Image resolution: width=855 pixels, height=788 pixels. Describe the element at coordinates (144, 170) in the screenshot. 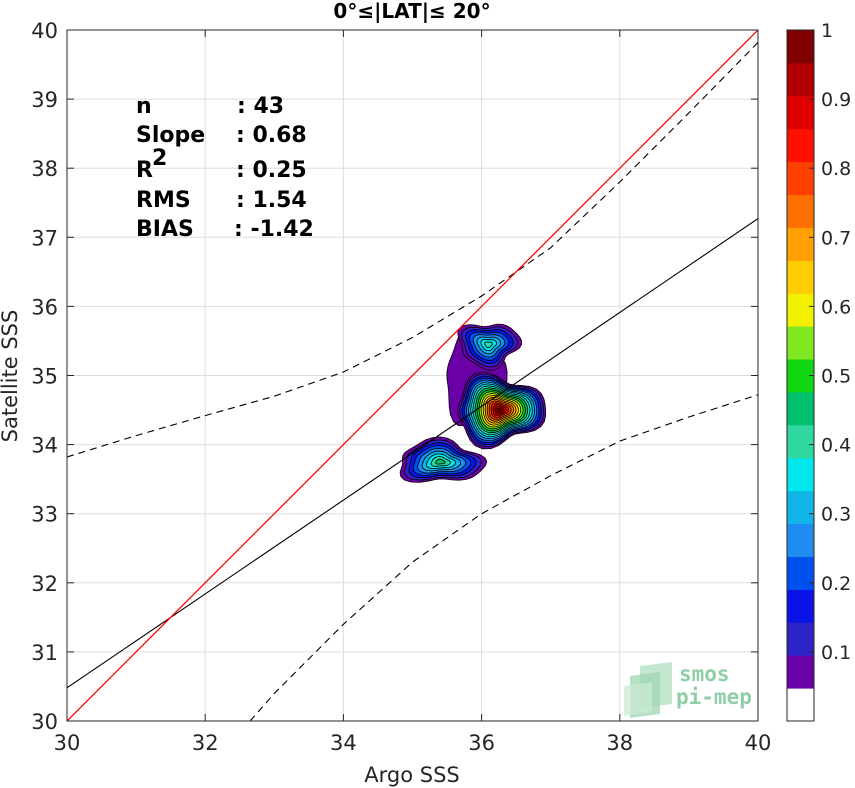

I see `stat-name: R` at that location.